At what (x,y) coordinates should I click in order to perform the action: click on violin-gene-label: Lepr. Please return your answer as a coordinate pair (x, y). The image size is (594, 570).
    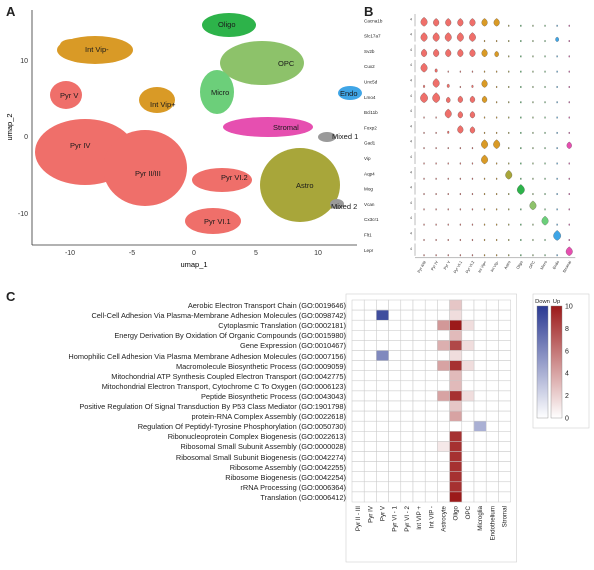
    Looking at the image, I should click on (369, 250).